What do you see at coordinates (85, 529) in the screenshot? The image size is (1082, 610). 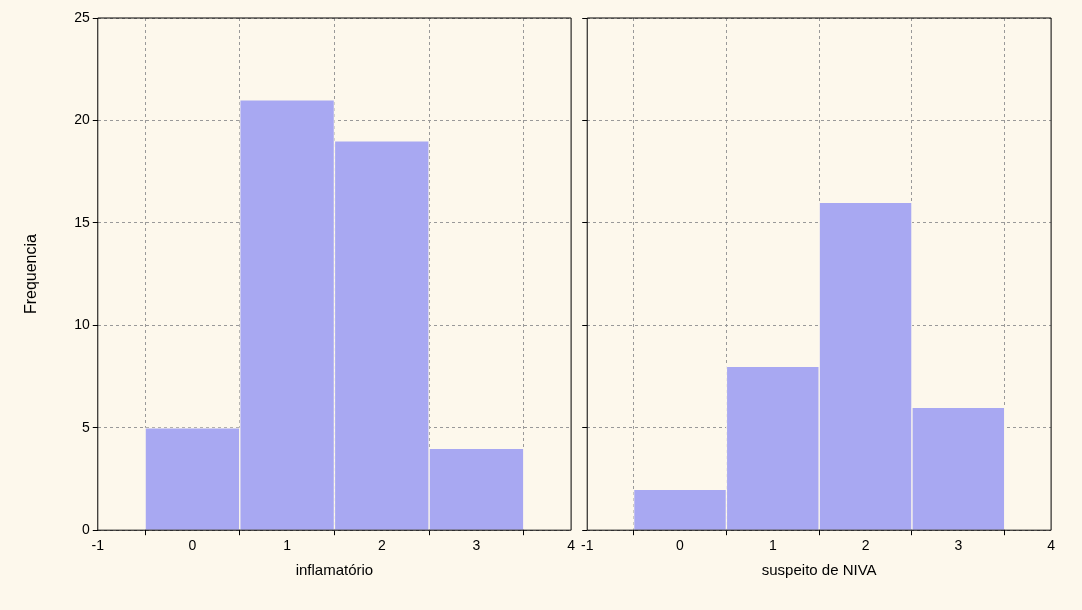 I see `y-tick-label: 0` at bounding box center [85, 529].